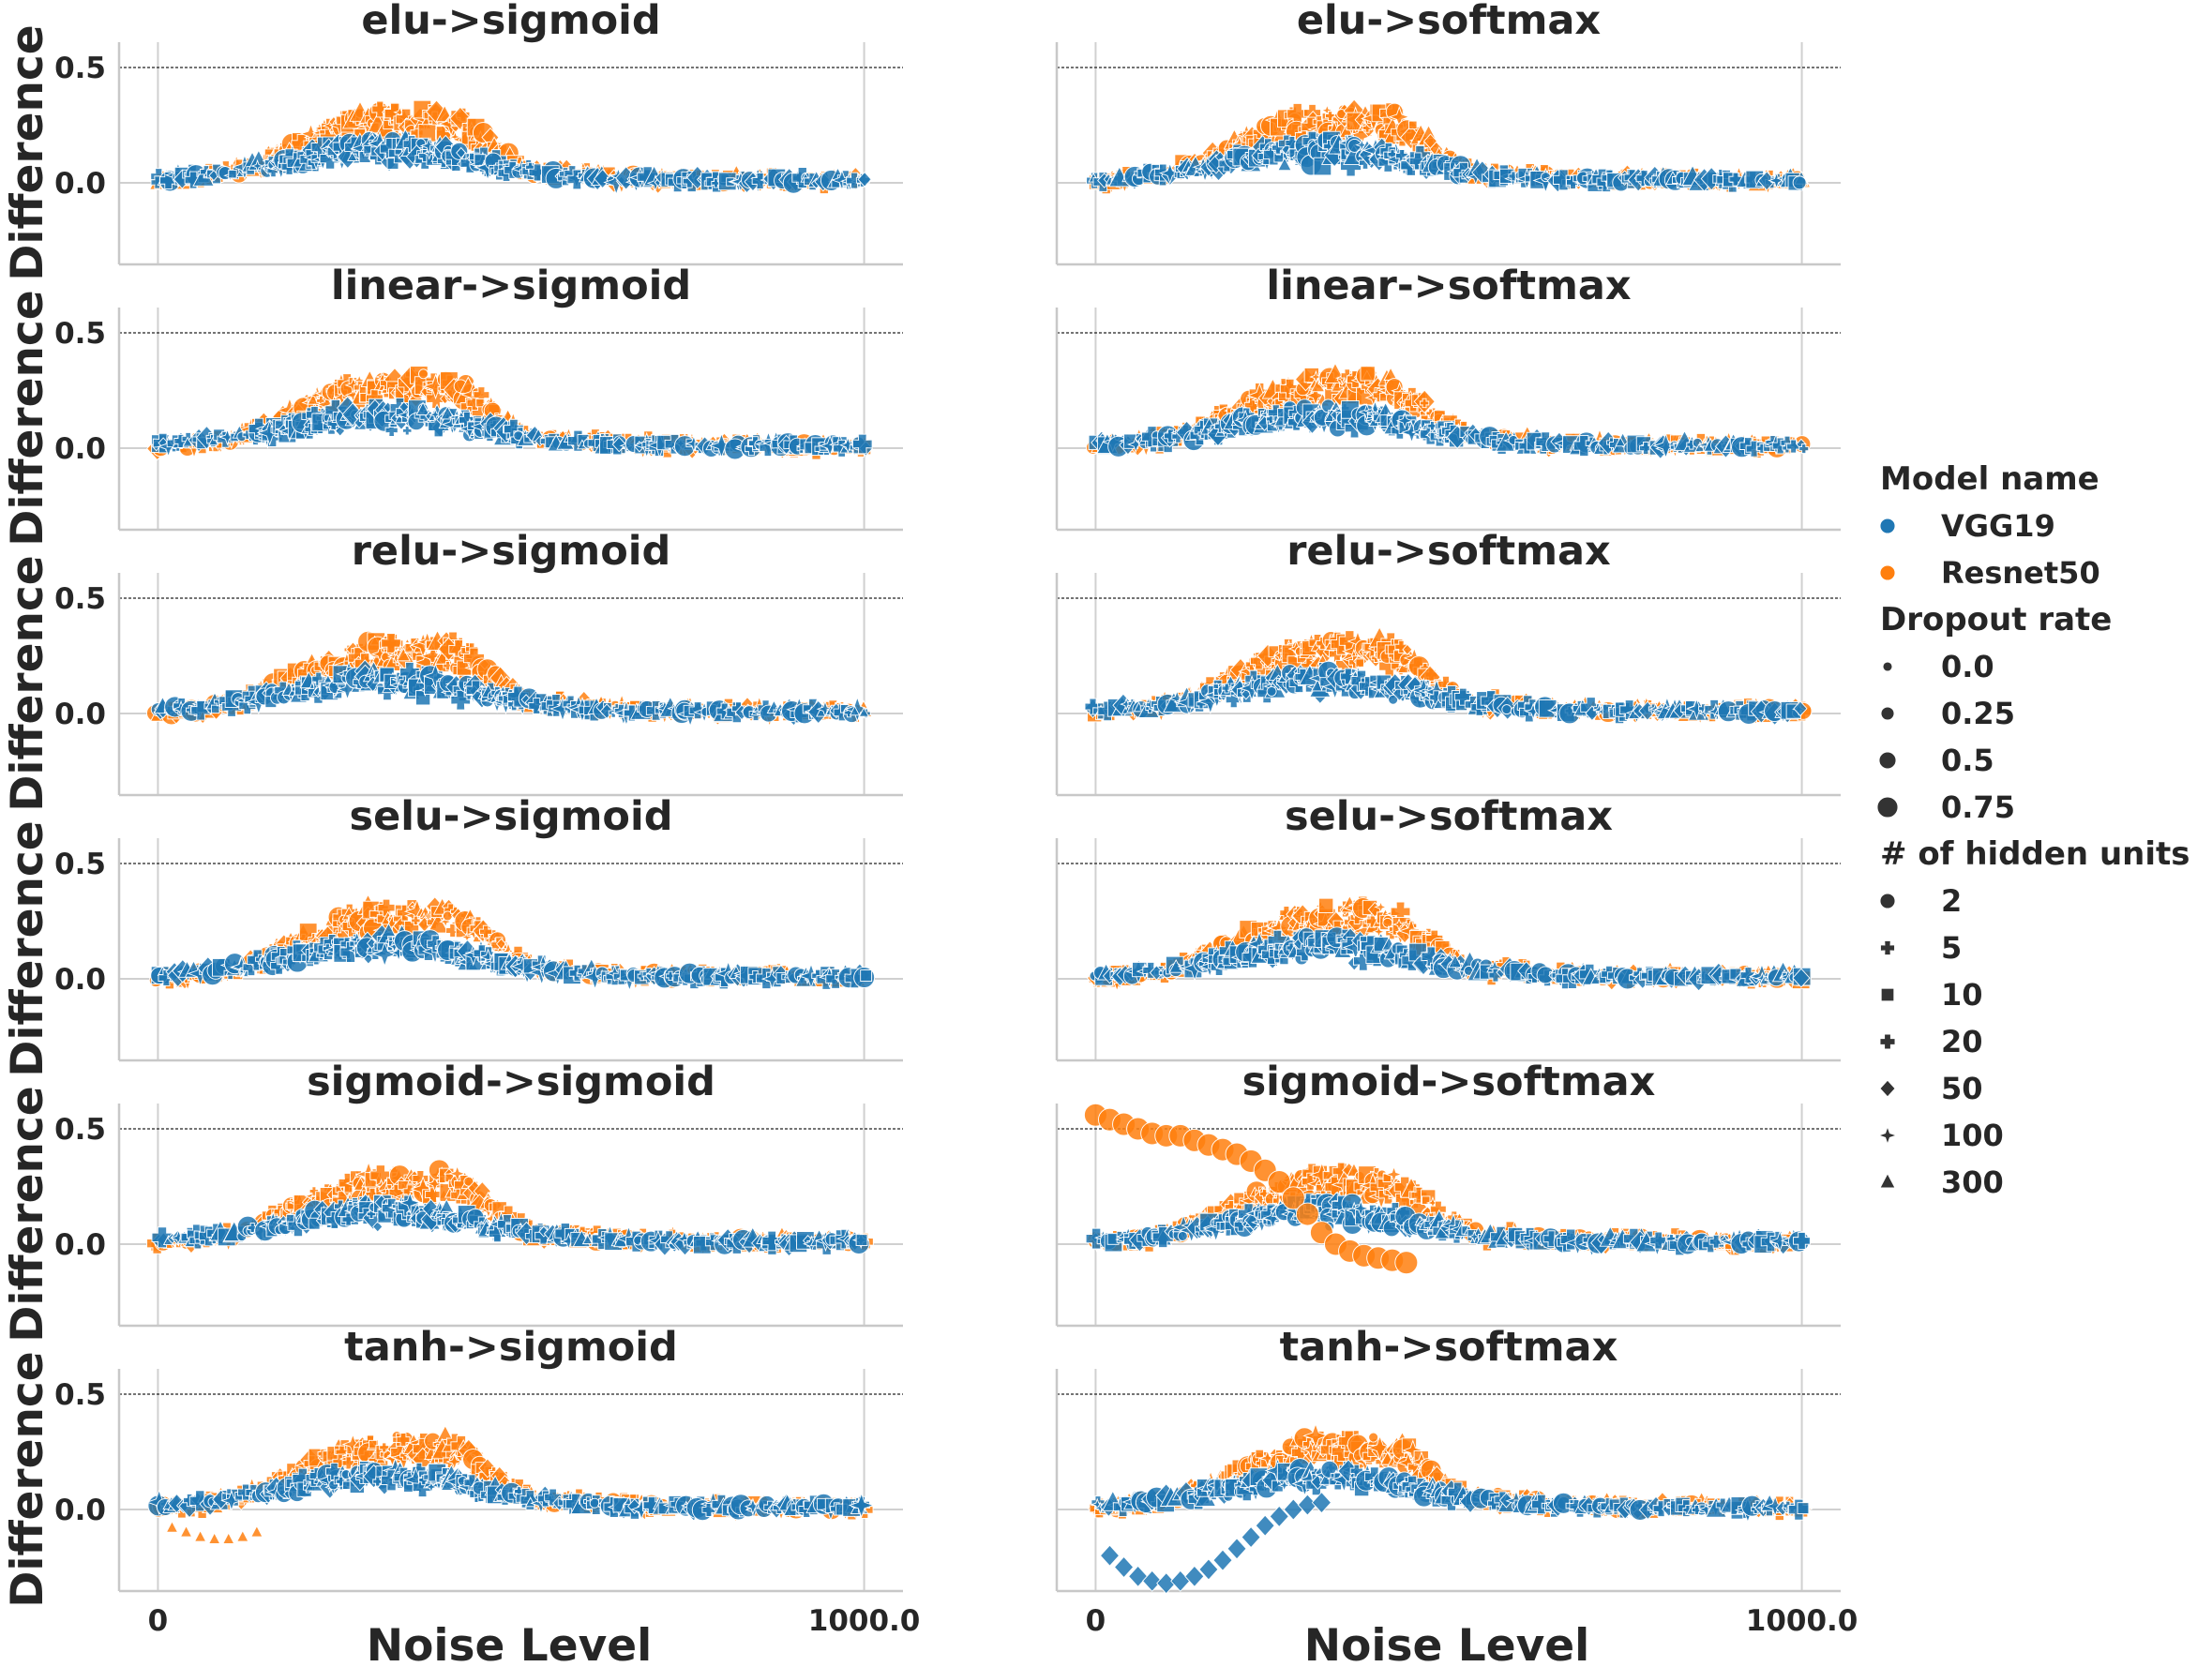  Describe the element at coordinates (511, 551) in the screenshot. I see `panel-title: relu->sigmoid` at that location.